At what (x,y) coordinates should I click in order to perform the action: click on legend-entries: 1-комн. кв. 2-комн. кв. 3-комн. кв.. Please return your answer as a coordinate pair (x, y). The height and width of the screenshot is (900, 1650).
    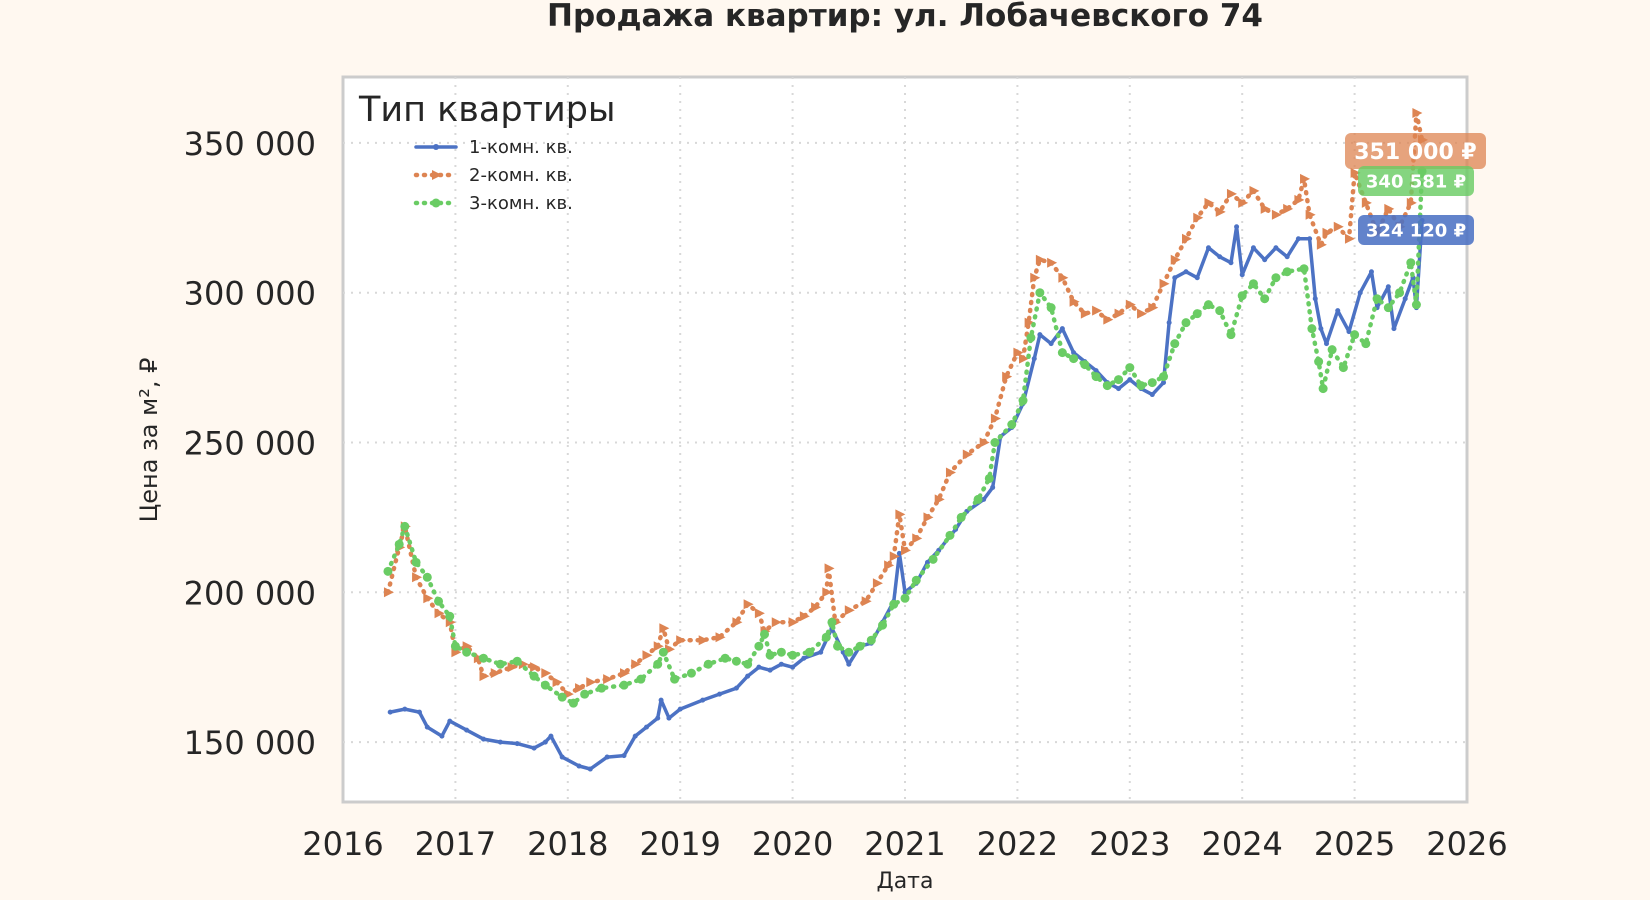
    Looking at the image, I should click on (493, 175).